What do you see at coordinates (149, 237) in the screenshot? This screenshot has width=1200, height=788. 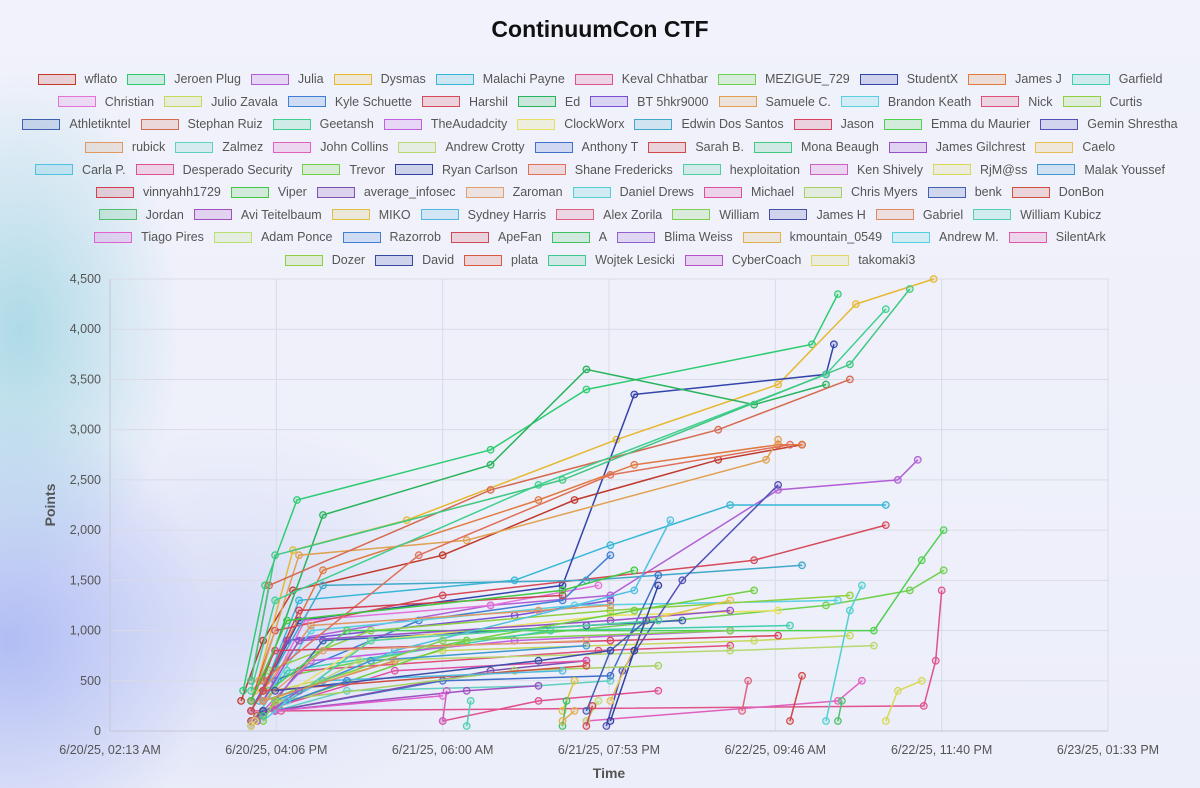 I see `legend-item: Tiago Pires` at bounding box center [149, 237].